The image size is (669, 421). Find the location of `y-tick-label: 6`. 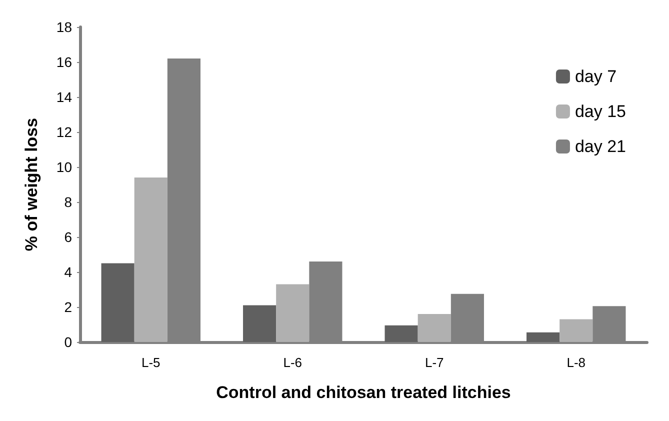

y-tick-label: 6 is located at coordinates (68, 237).